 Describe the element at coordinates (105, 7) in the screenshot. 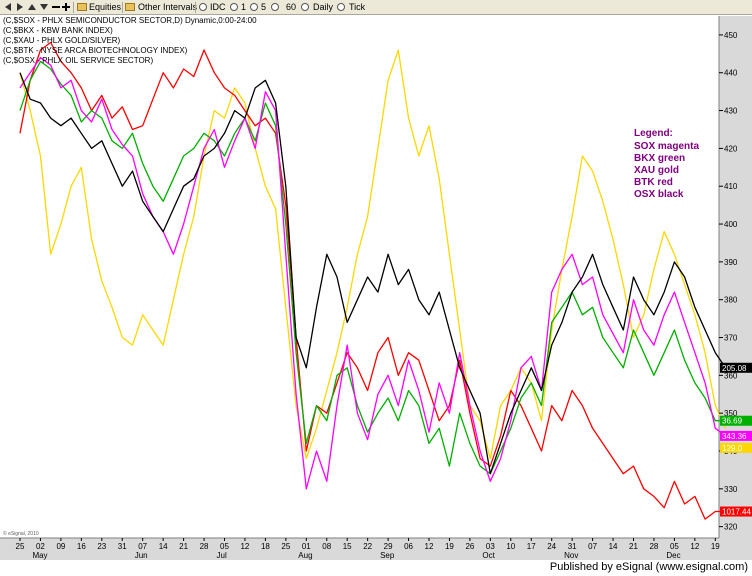

I see `equities-menu: Equities` at that location.